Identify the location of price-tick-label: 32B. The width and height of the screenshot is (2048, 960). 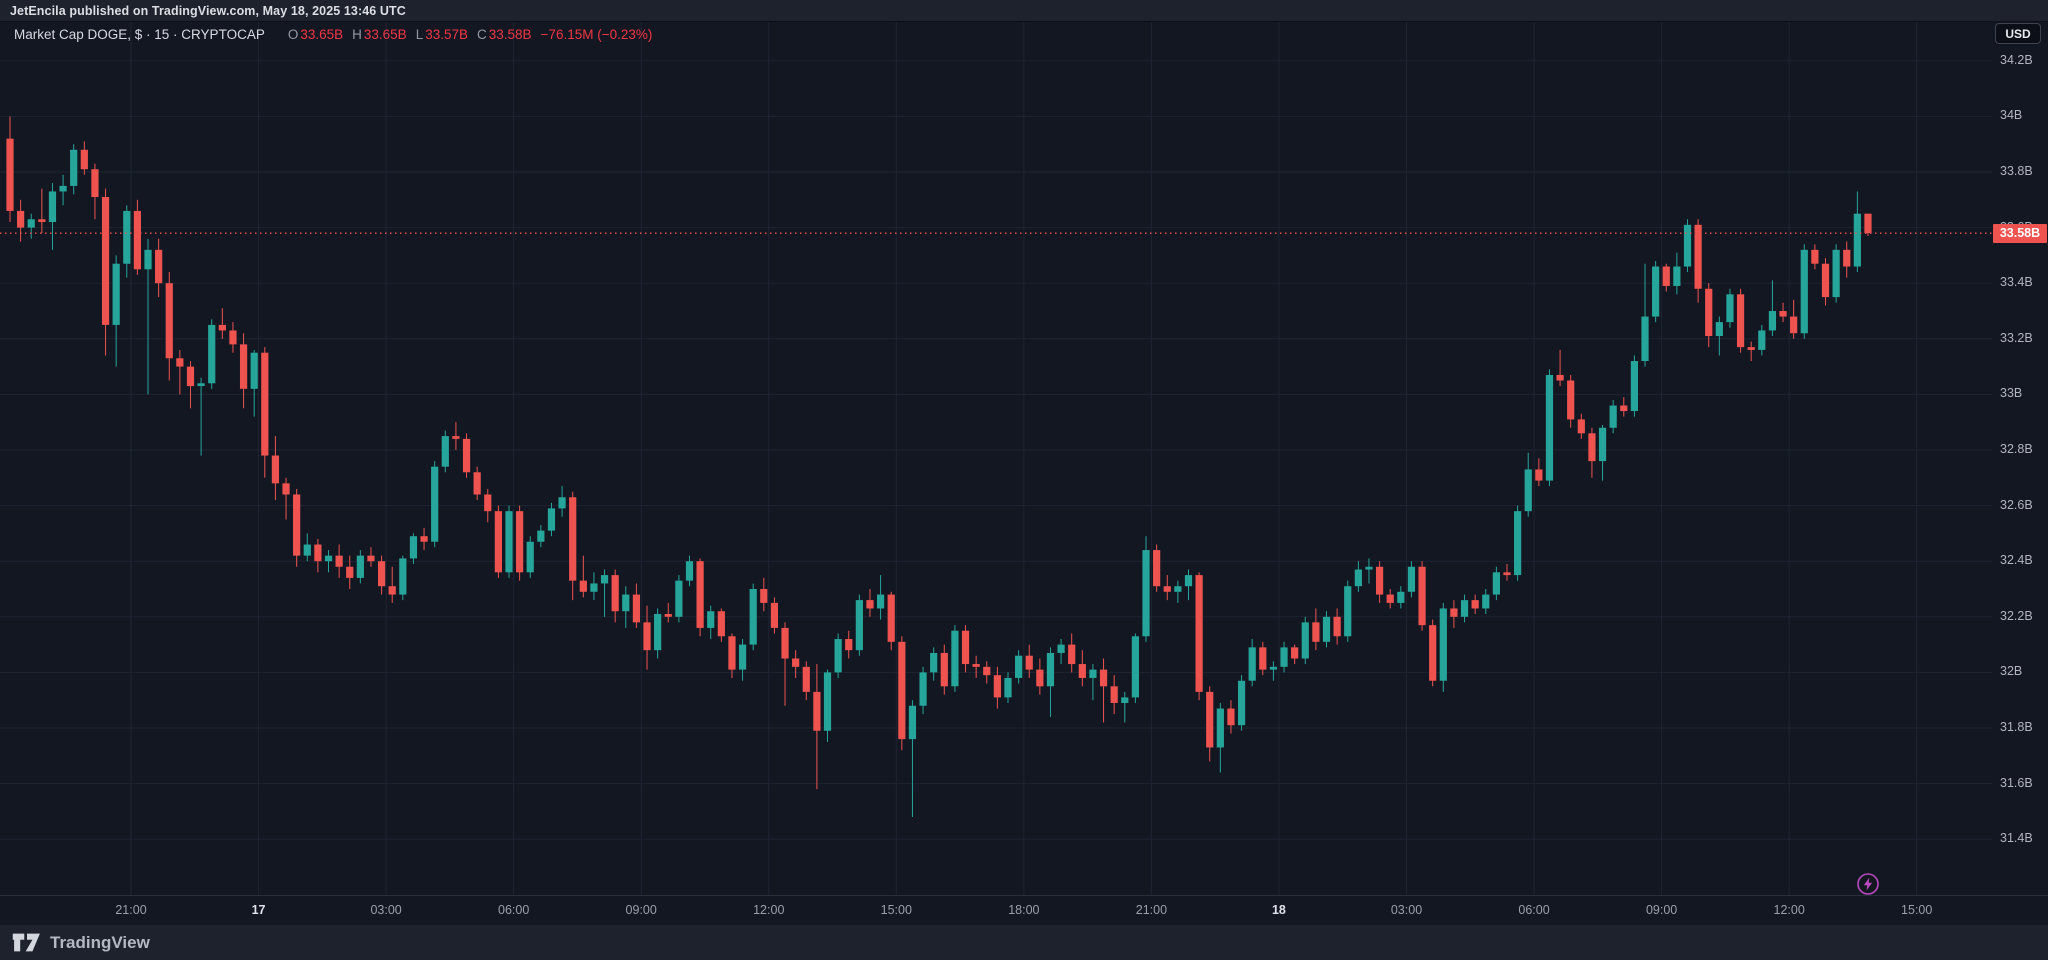
(2011, 671).